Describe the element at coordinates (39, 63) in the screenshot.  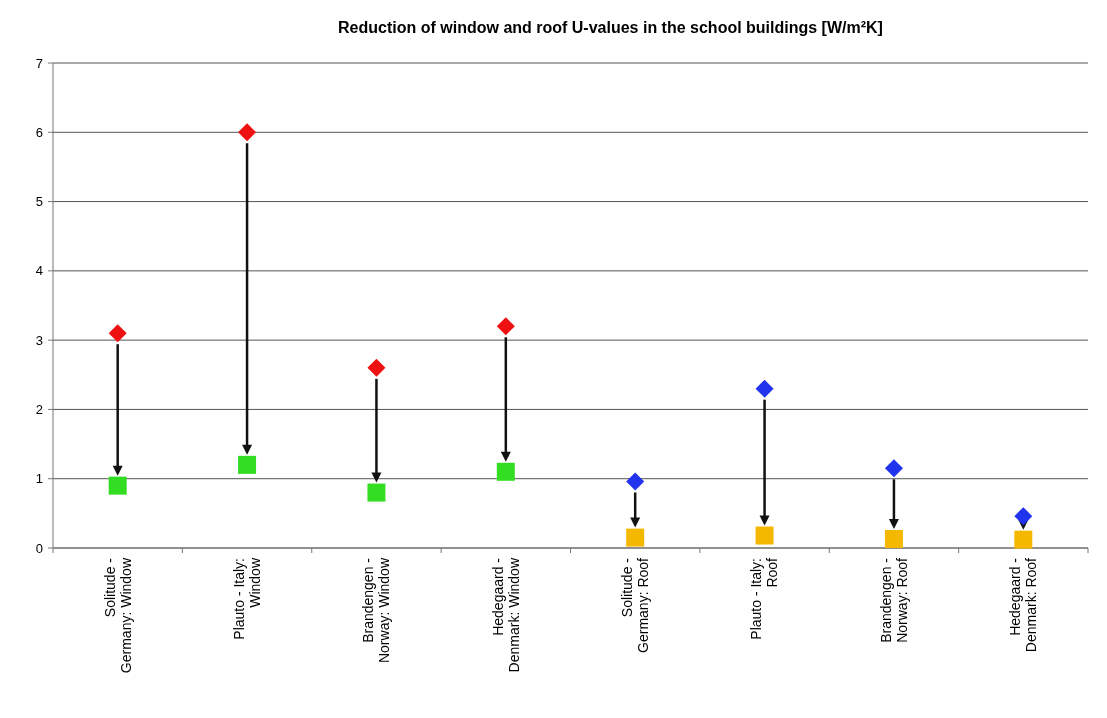
I see `y-tick-label: 7` at that location.